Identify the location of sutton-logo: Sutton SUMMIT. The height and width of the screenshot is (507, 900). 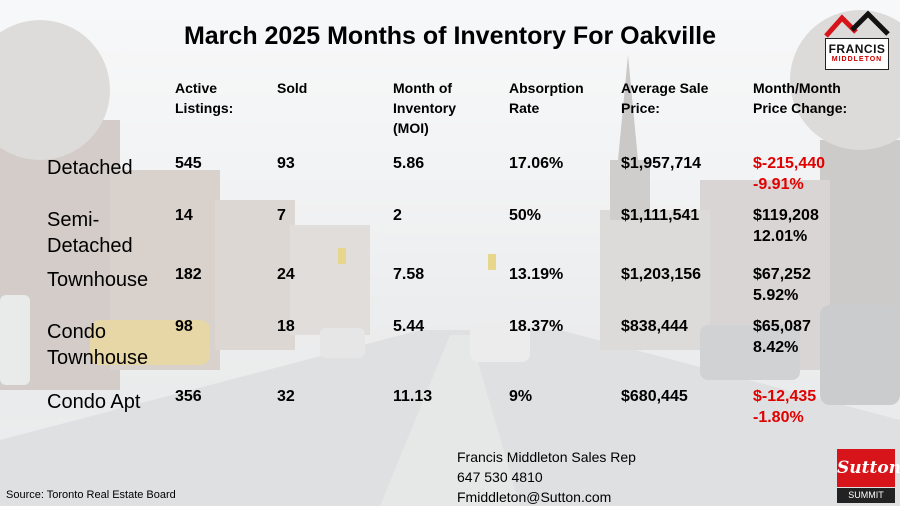
(868, 476).